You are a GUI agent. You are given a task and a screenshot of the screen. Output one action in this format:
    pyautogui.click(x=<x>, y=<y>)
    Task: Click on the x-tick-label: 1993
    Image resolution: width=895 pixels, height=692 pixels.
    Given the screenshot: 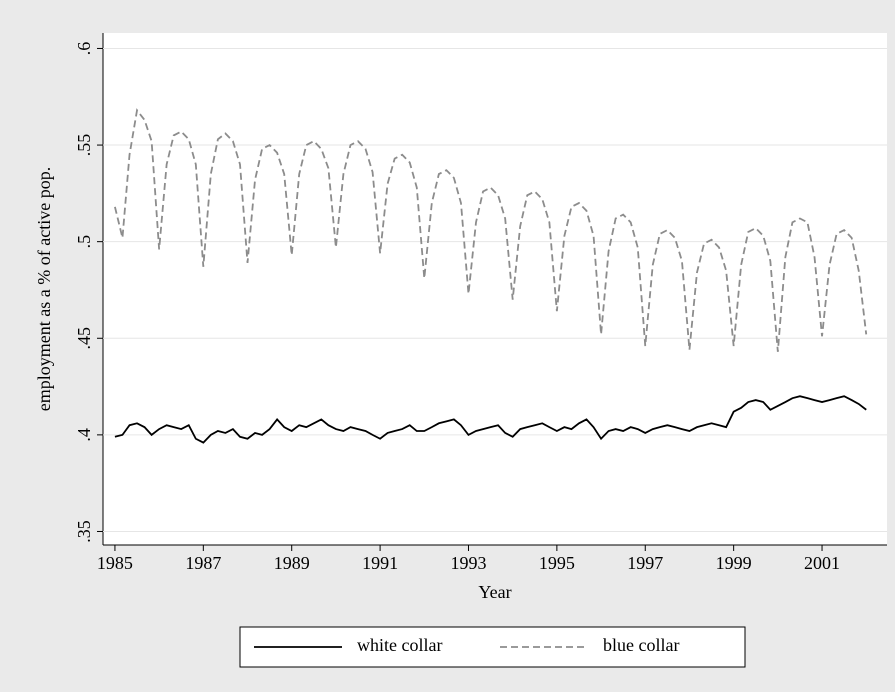 What is the action you would take?
    pyautogui.click(x=468, y=563)
    